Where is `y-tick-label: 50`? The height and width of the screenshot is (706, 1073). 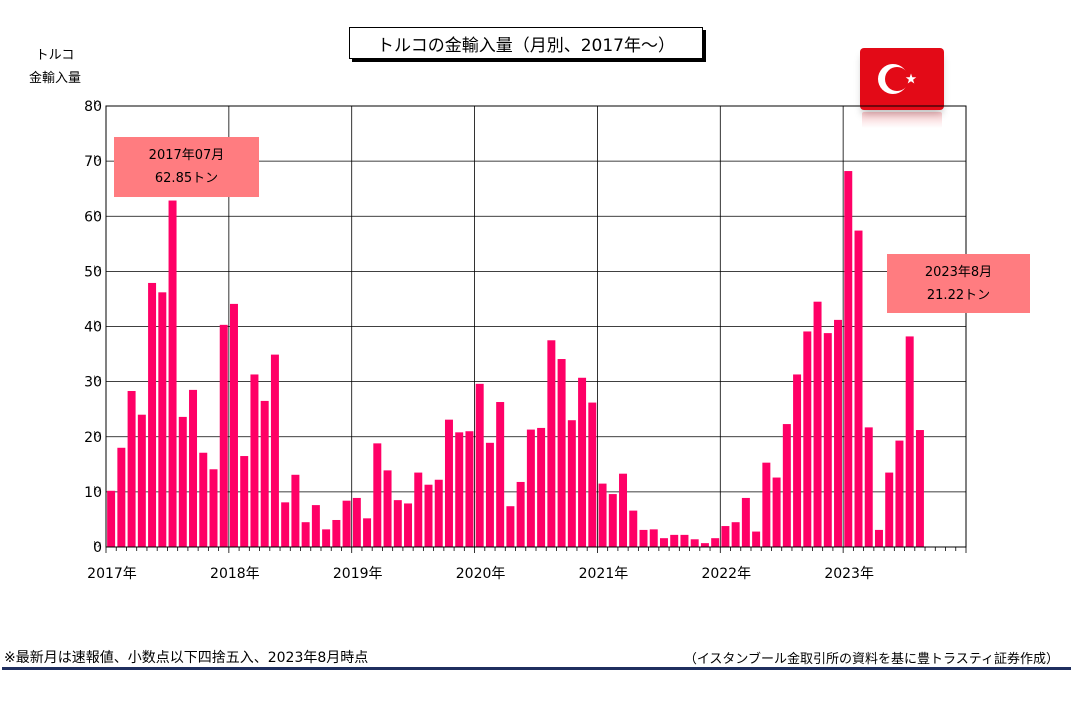 y-tick-label: 50 is located at coordinates (93, 272).